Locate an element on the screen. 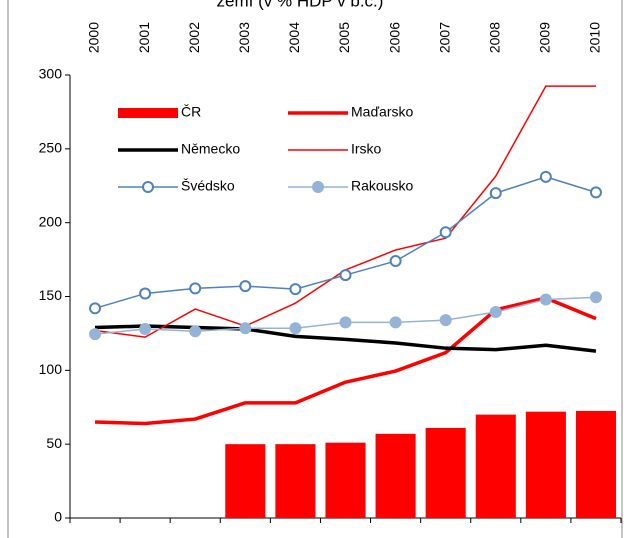 The image size is (631, 538). x-tick-label: 2008 is located at coordinates (494, 37).